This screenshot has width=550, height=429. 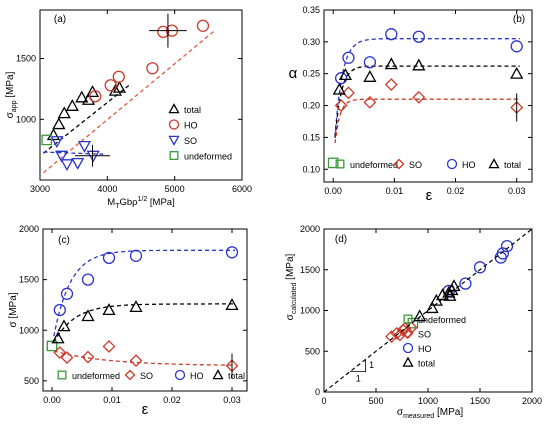 I want to click on x-tick-label: 6000, so click(x=242, y=189).